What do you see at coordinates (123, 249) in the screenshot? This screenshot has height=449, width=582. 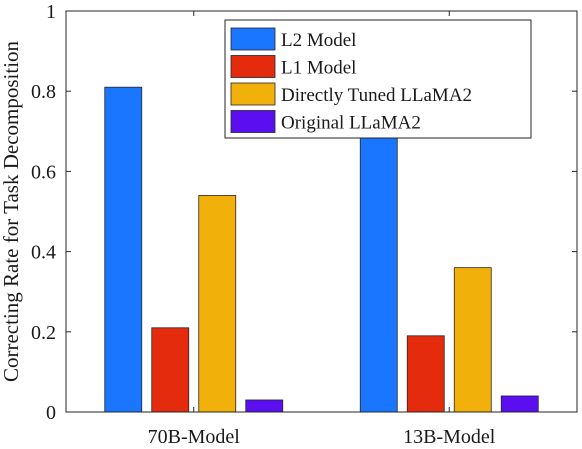 I see `bar-l2-model-70b-model` at bounding box center [123, 249].